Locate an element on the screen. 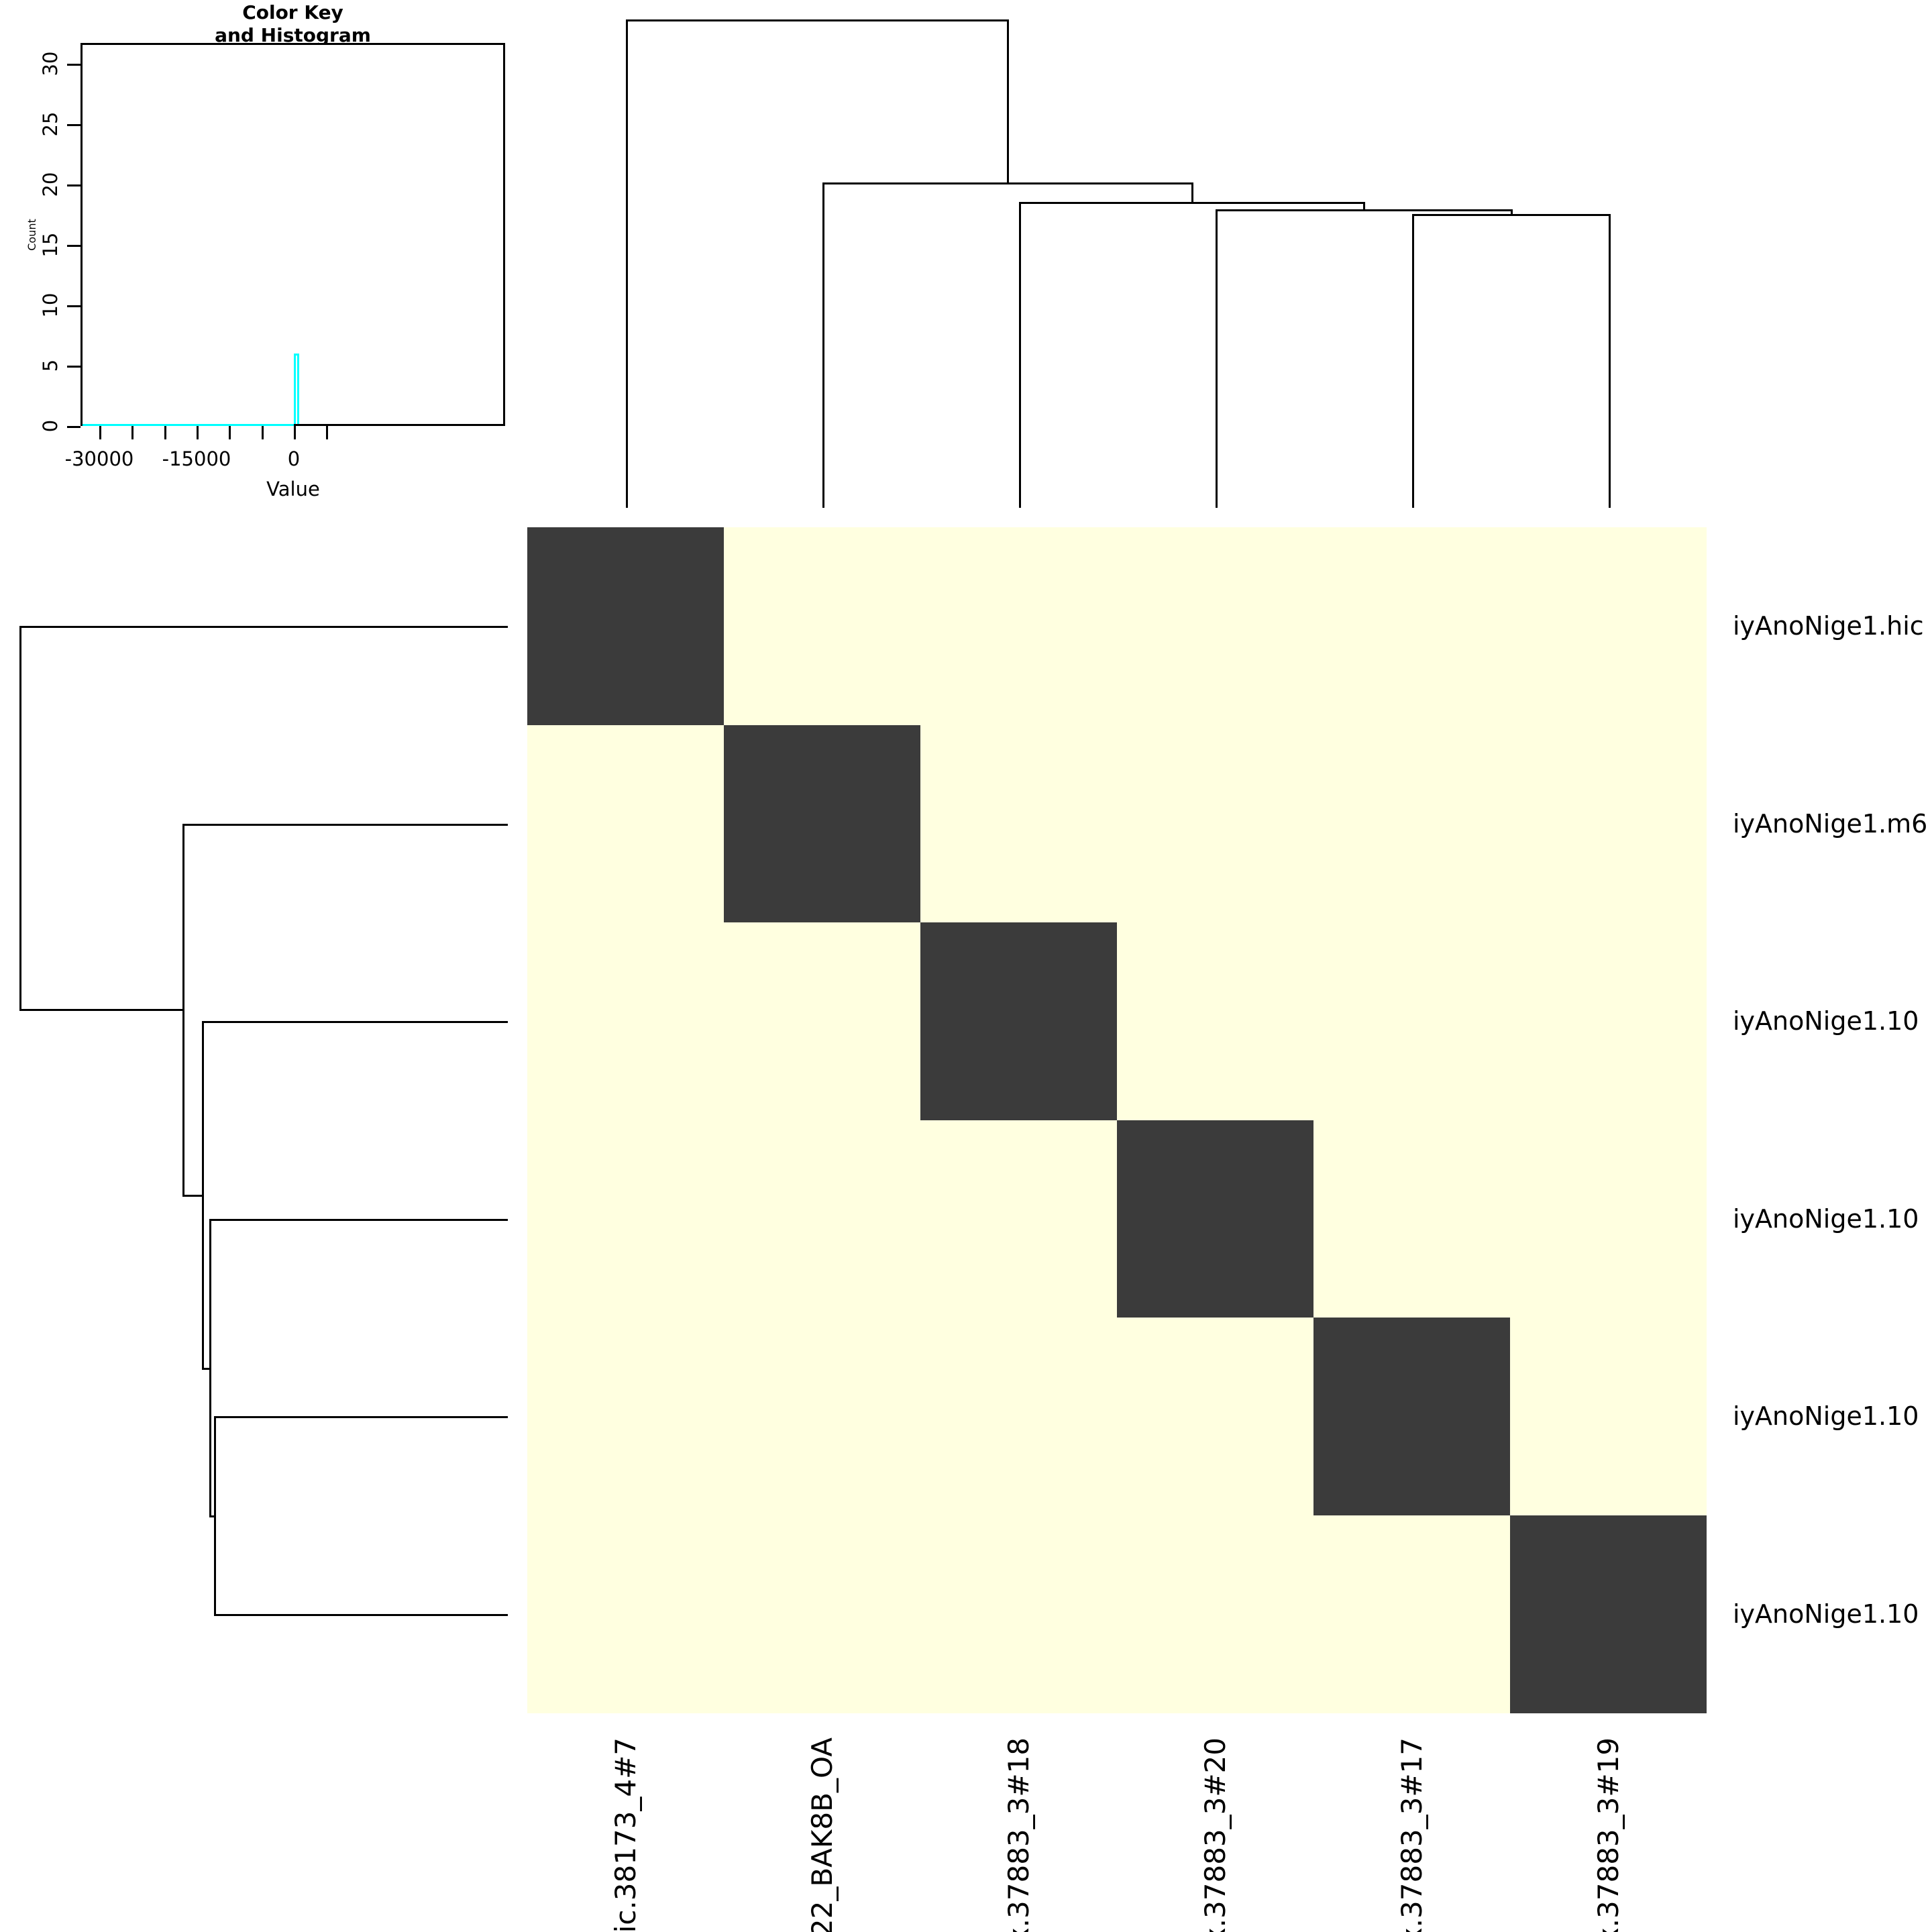 The image size is (1932, 1932). heatmap-column-label: x.37883_3#17 is located at coordinates (1411, 1834).